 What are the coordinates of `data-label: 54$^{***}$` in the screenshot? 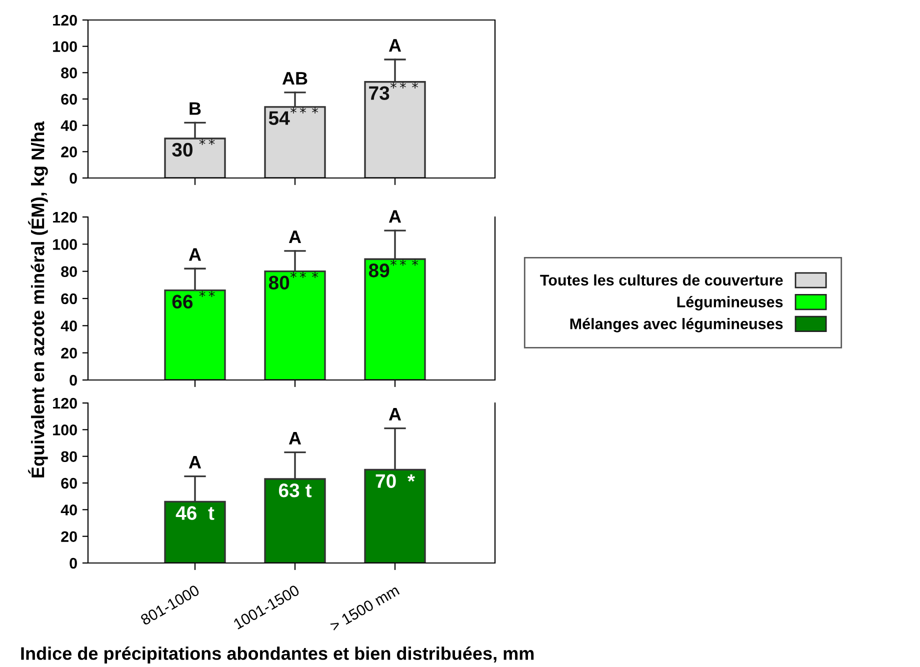 It's located at (293, 116).